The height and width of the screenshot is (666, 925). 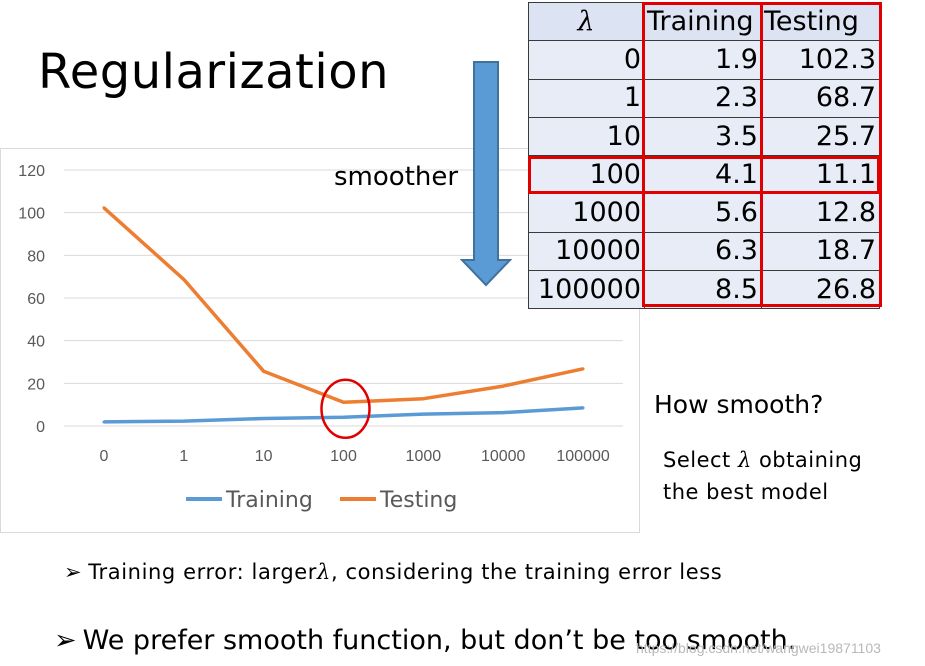 I want to click on header-training: Training, so click(x=703, y=21).